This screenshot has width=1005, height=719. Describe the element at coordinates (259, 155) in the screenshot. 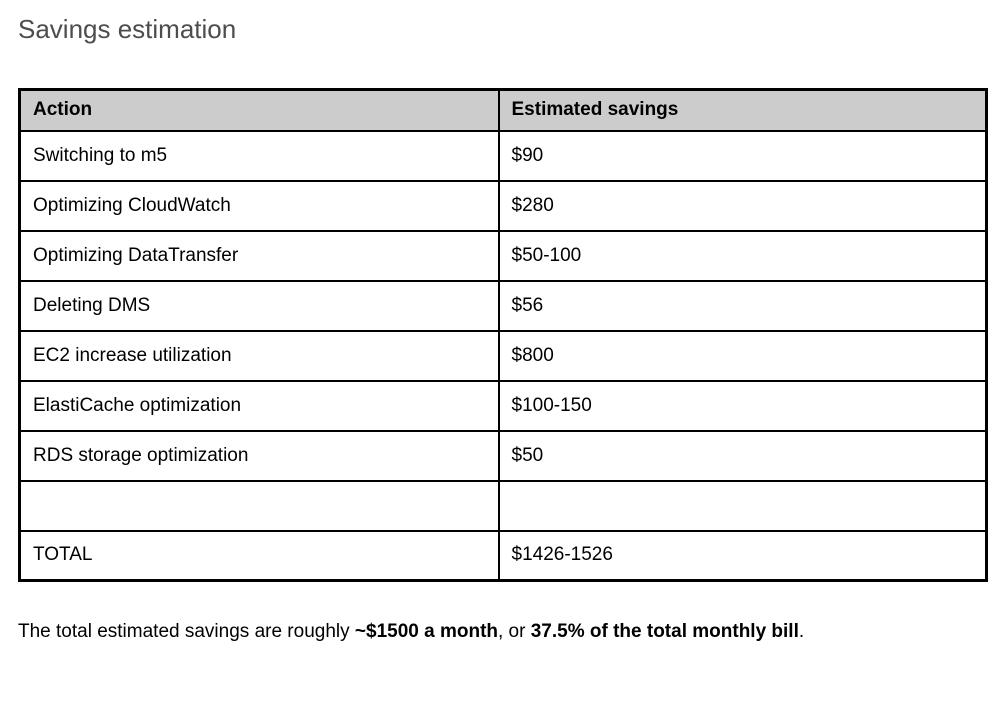

I see `cell-action: Switching to m5` at that location.